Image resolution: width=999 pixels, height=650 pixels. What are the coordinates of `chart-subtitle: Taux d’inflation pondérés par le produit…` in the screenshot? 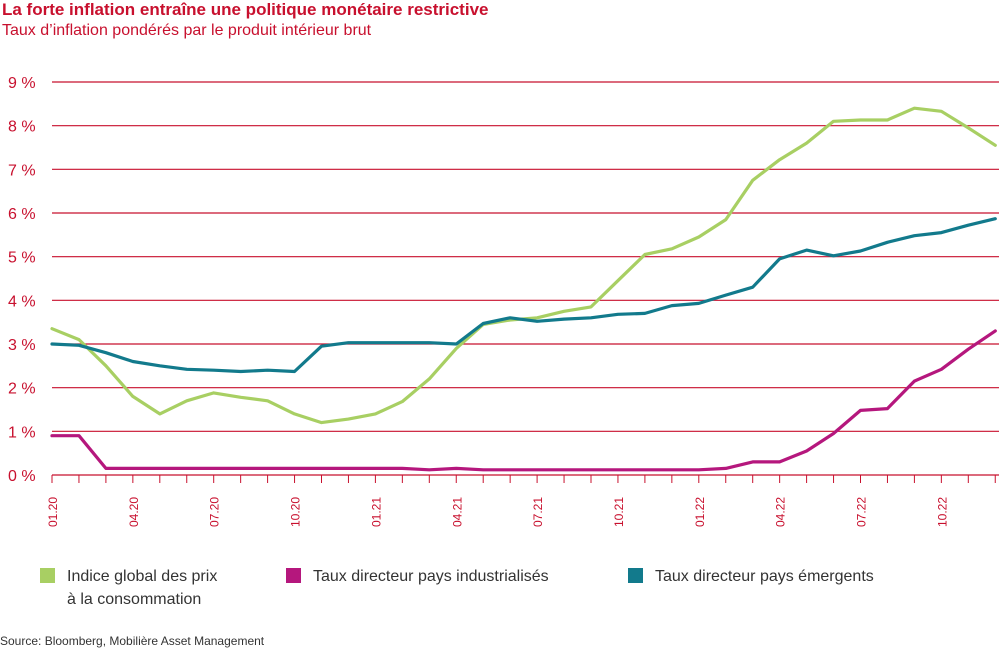 It's located at (187, 30).